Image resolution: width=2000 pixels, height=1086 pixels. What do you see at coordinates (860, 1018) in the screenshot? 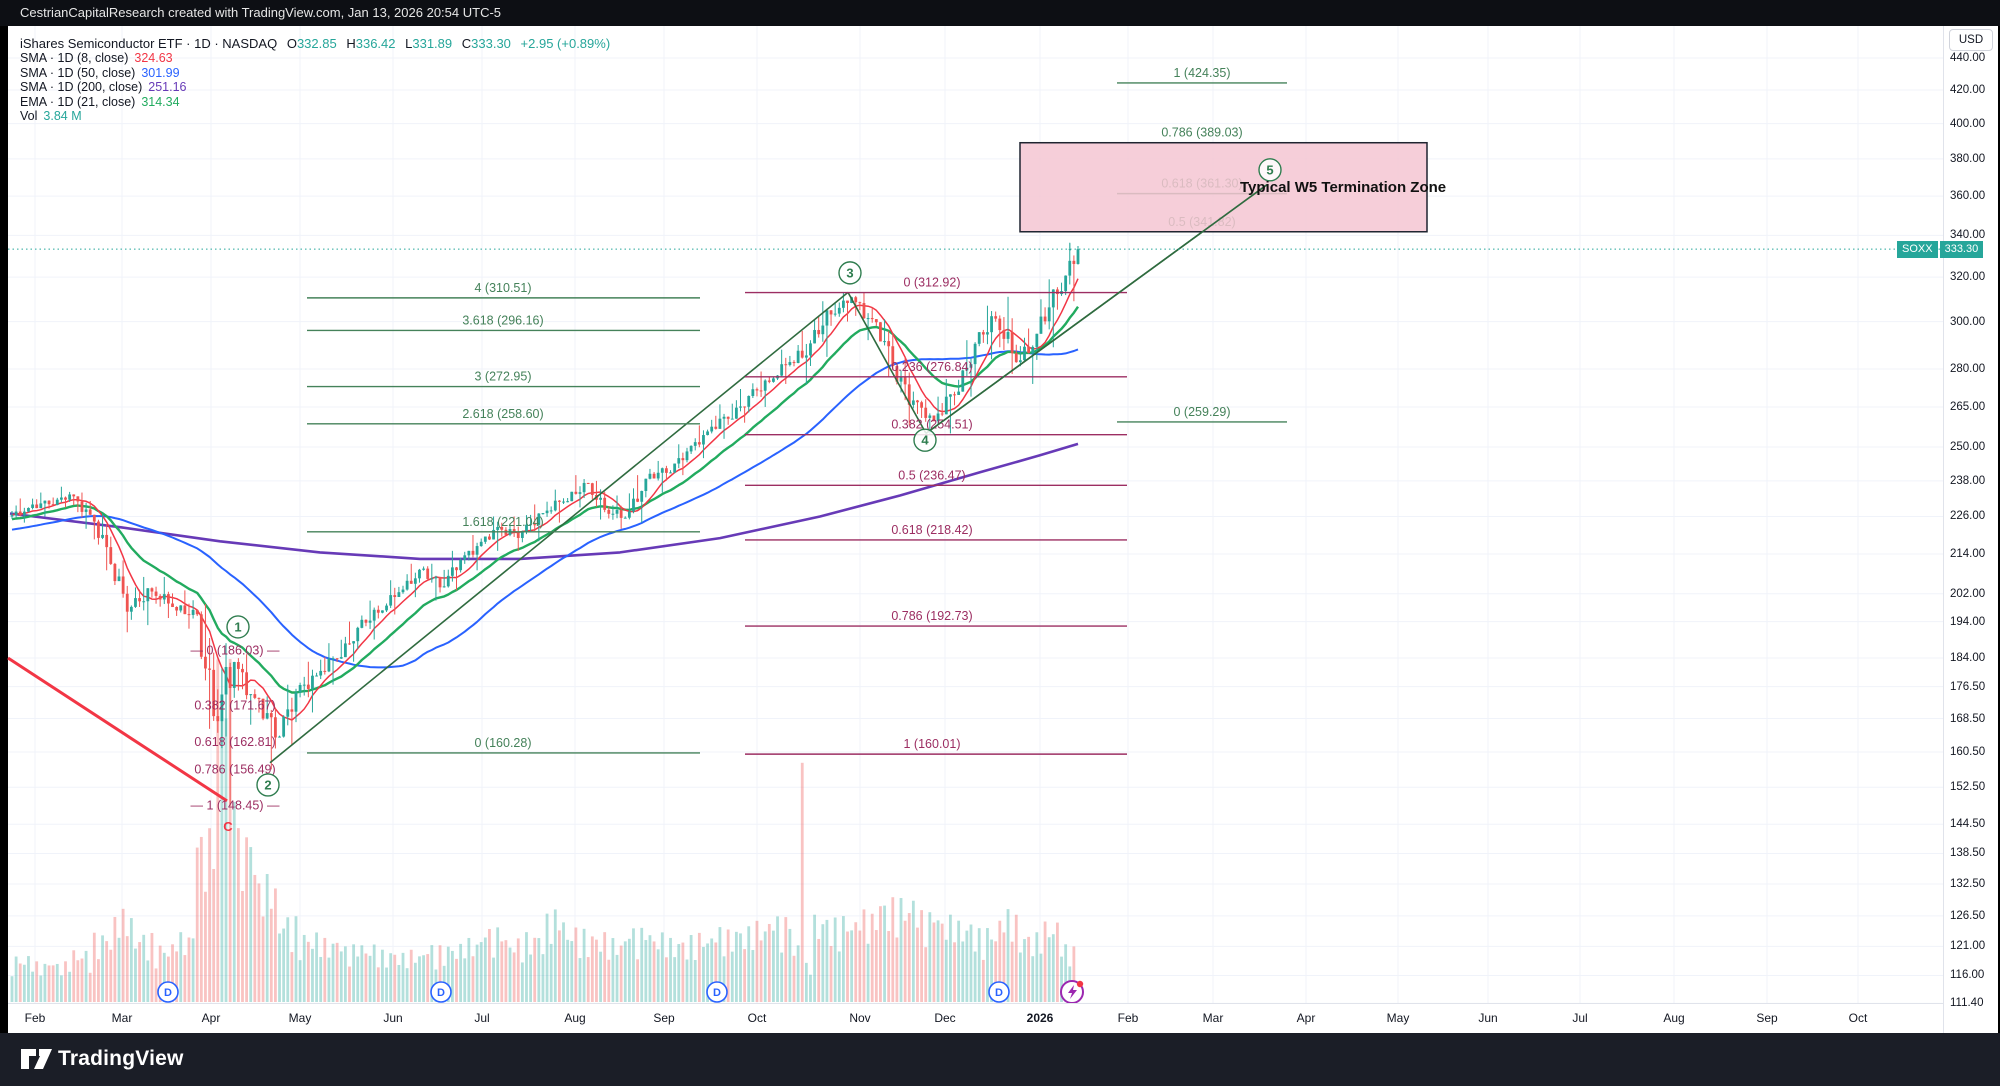
I see `time-tick: Nov` at bounding box center [860, 1018].